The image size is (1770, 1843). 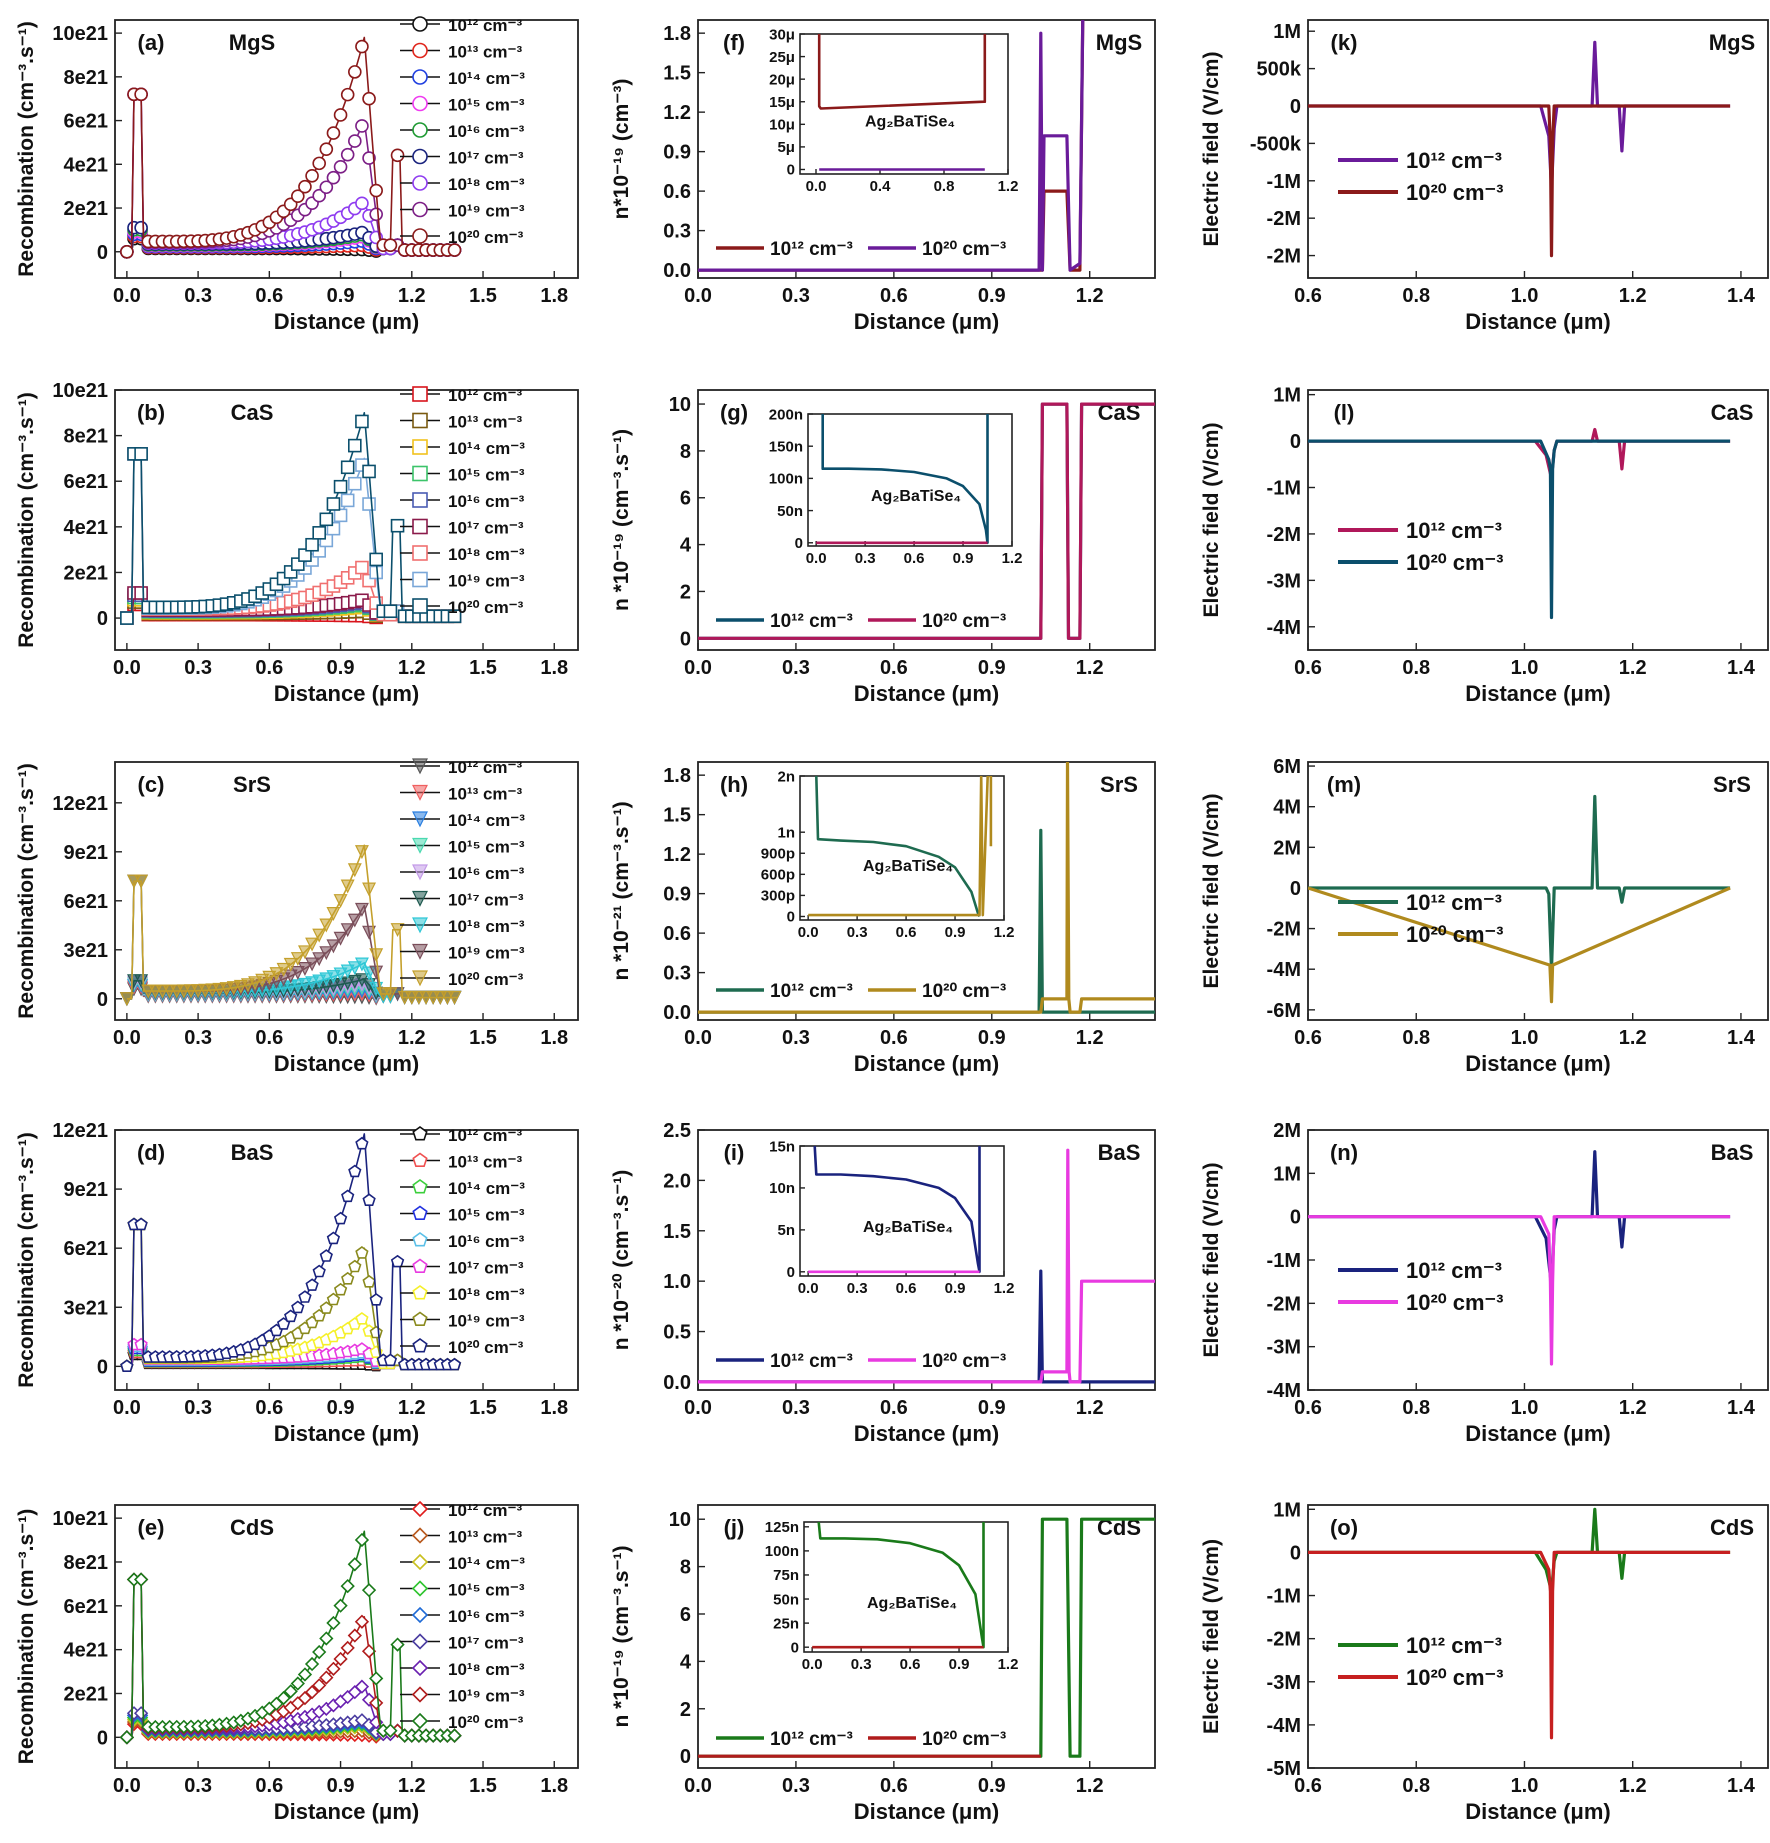 I want to click on y-tick-label: 0.9, so click(x=677, y=895).